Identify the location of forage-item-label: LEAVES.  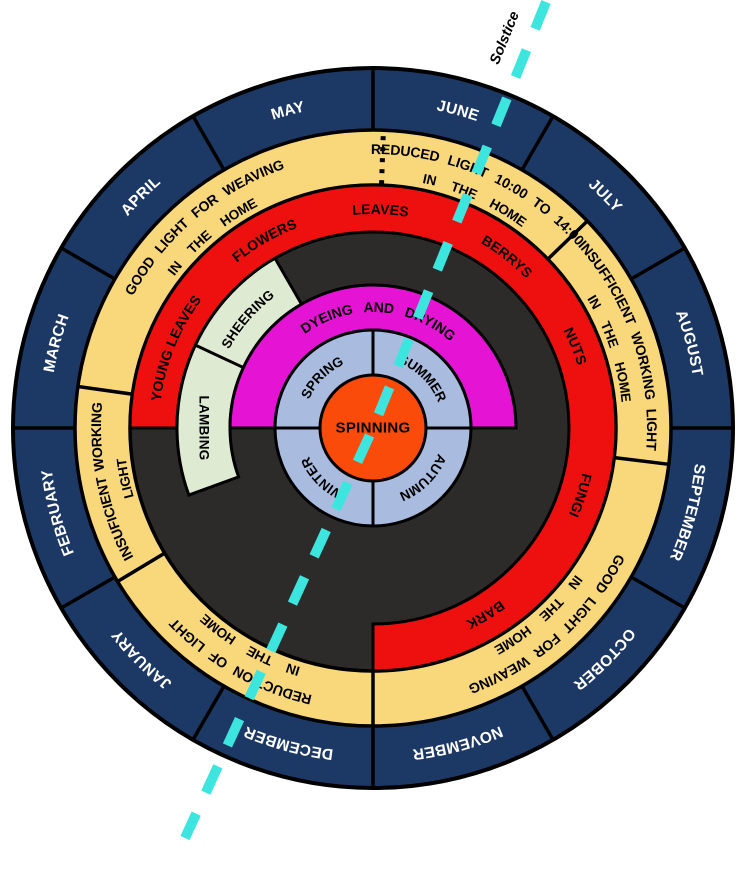
(381, 210).